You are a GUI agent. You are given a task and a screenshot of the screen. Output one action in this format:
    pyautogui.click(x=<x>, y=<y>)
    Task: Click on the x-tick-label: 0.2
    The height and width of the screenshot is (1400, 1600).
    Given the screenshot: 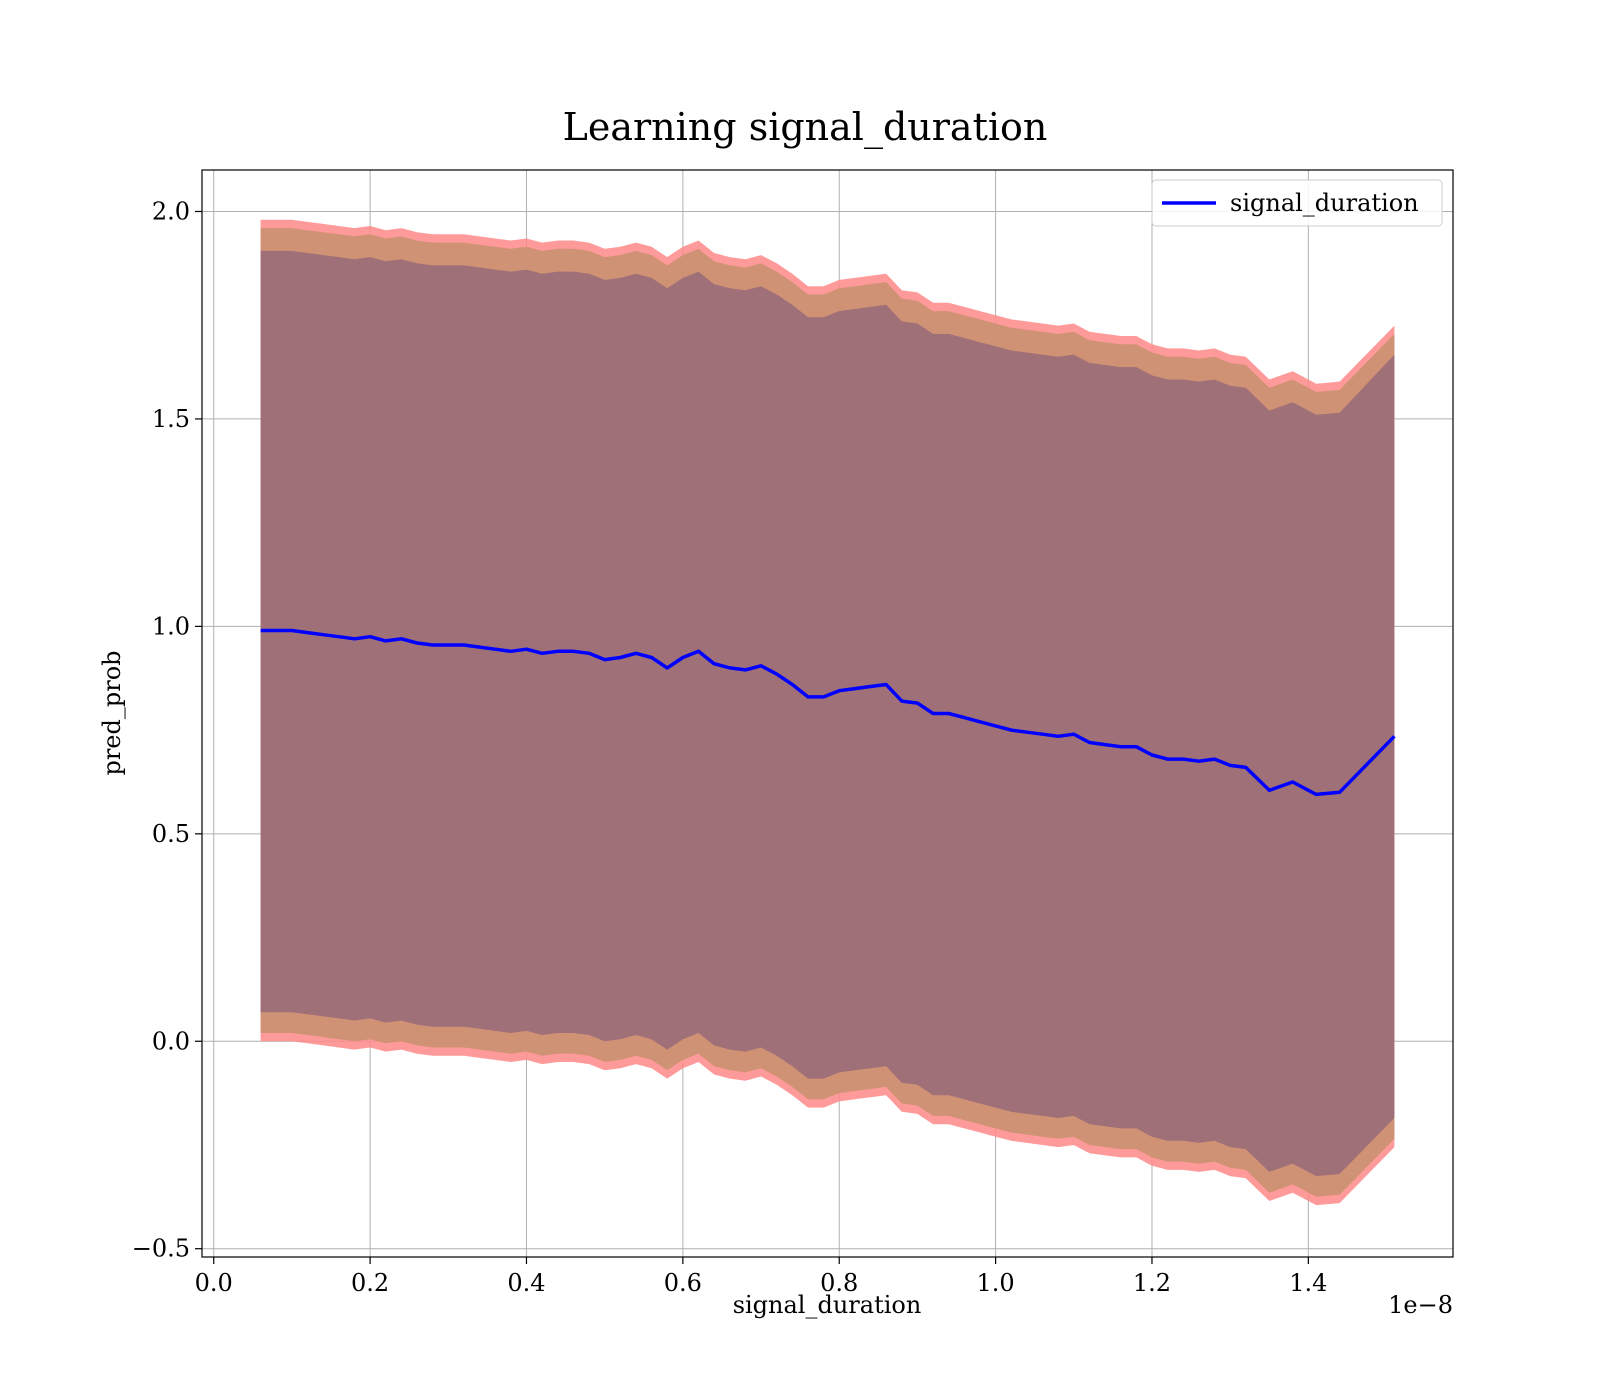 What is the action you would take?
    pyautogui.click(x=370, y=1283)
    